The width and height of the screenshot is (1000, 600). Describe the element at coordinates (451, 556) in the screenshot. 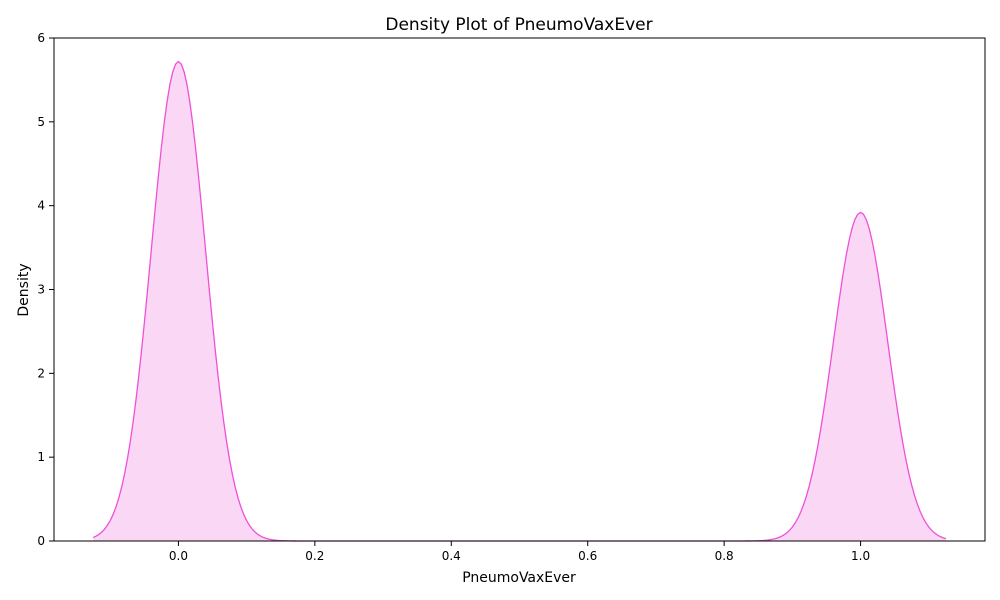

I see `x-tick-label: 0.4` at that location.